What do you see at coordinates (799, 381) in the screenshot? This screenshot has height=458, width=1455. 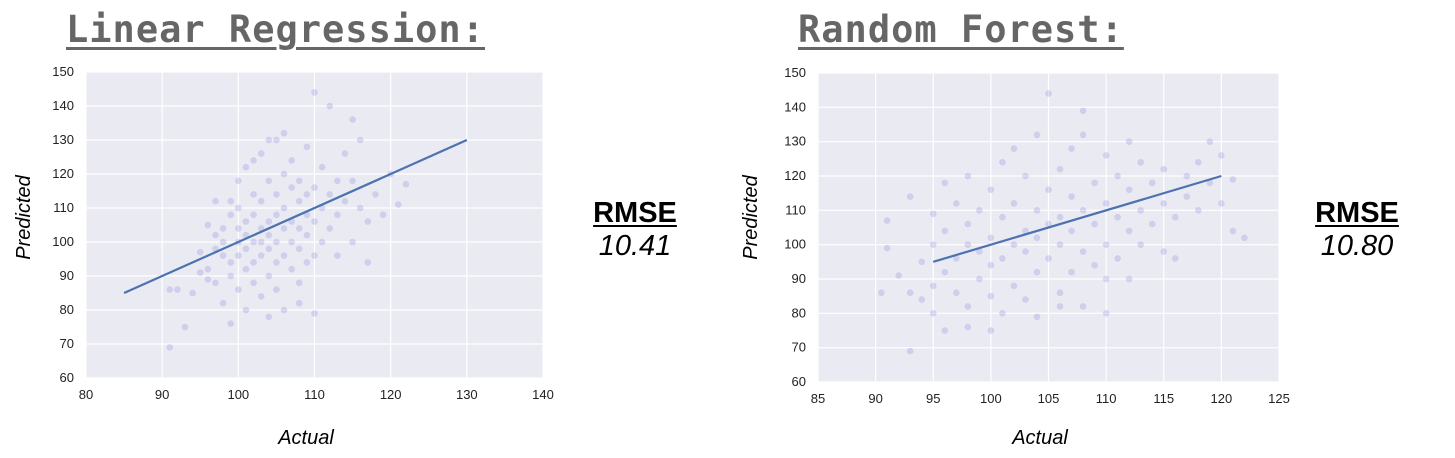 I see `y-tick-label: 60` at bounding box center [799, 381].